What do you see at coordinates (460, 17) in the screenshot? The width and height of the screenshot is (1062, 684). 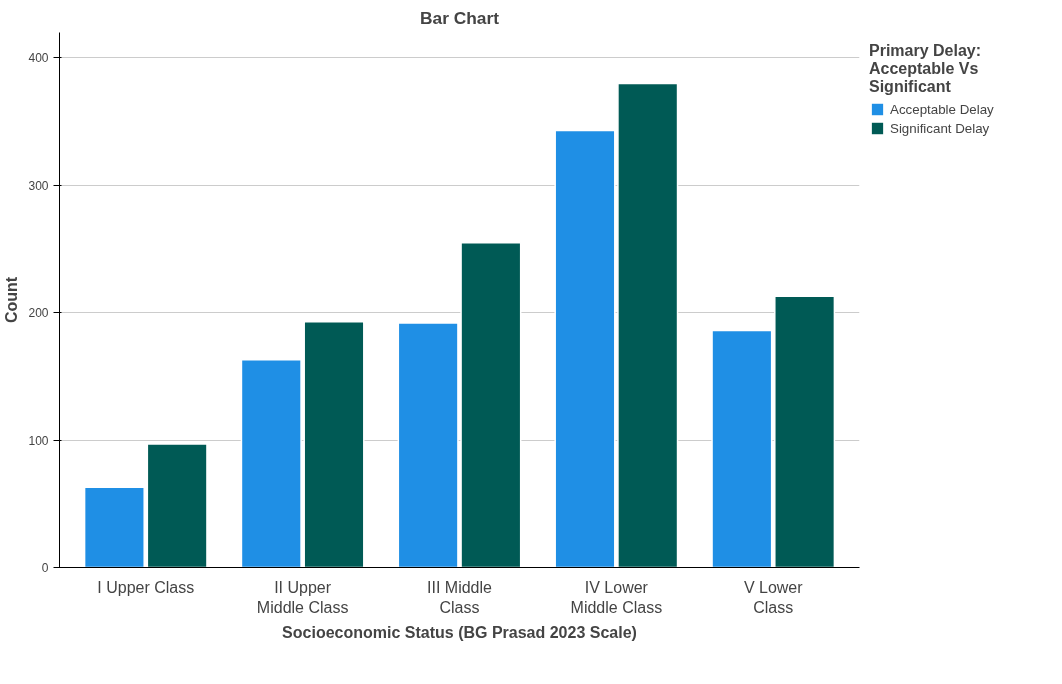 I see `chart-title: Bar Chart` at bounding box center [460, 17].